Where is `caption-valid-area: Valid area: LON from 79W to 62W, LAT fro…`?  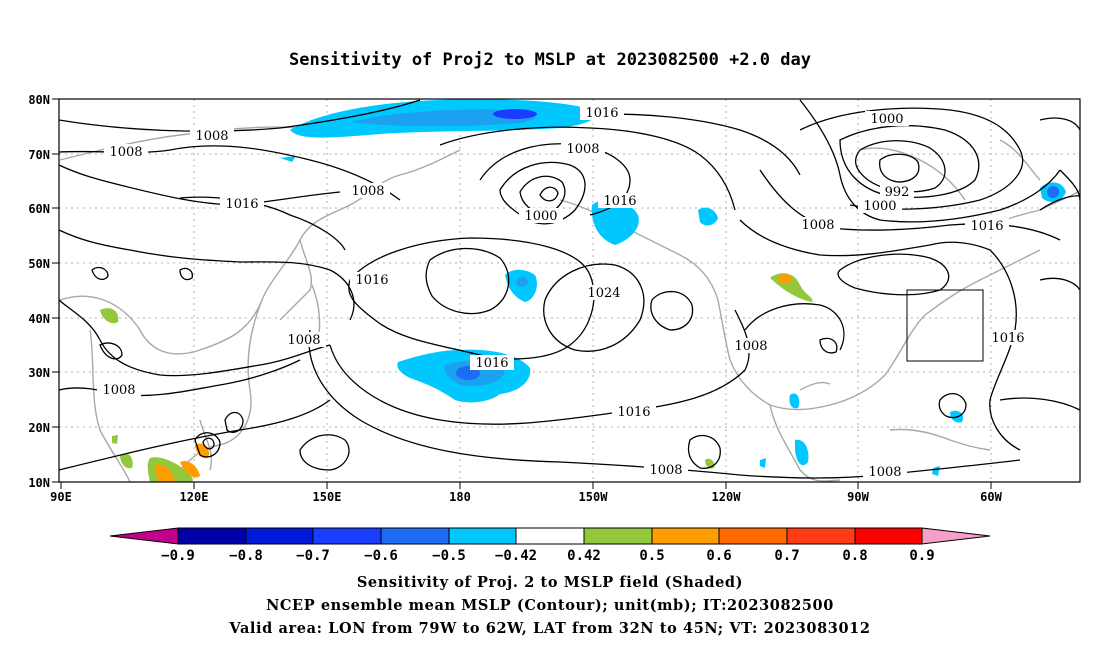
caption-valid-area: Valid area: LON from 79W to 62W, LAT fro… is located at coordinates (550, 628).